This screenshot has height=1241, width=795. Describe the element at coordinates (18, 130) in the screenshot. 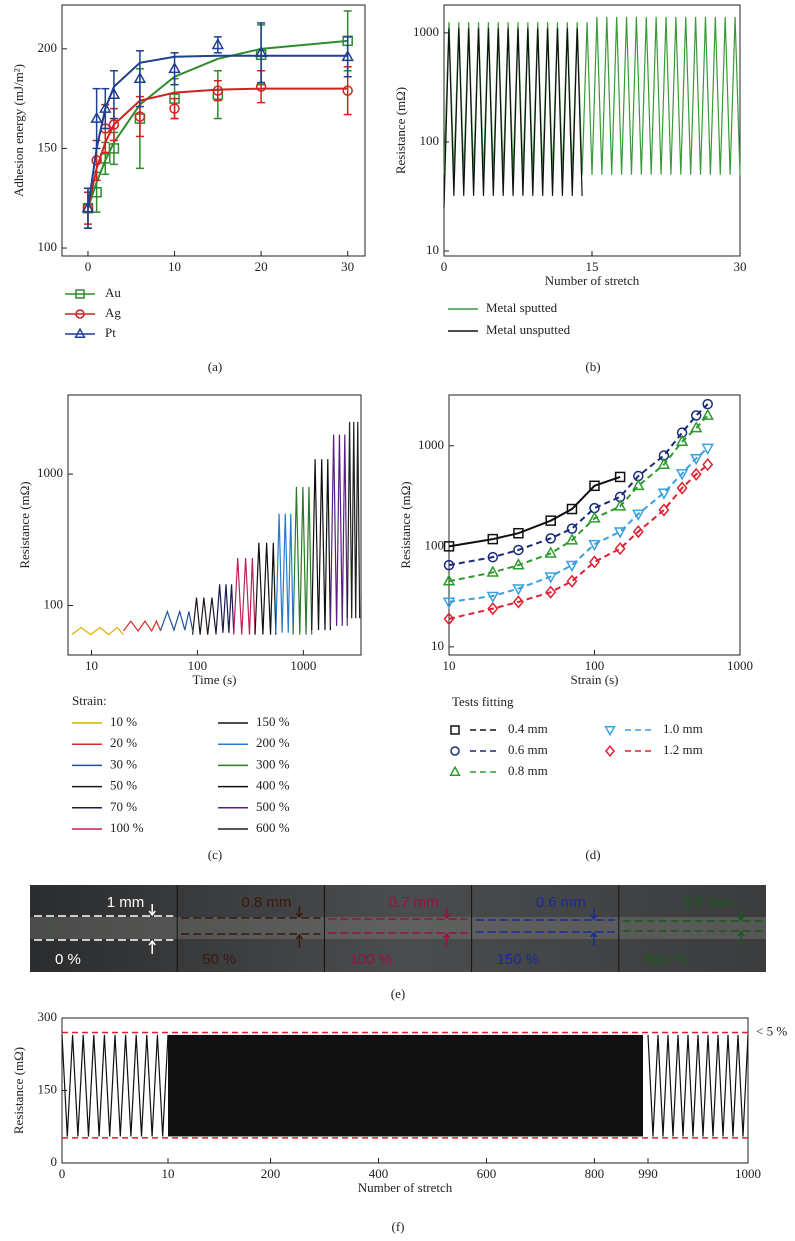

I see `y-axis-label: Adhesion energy (mJ/m²)` at that location.